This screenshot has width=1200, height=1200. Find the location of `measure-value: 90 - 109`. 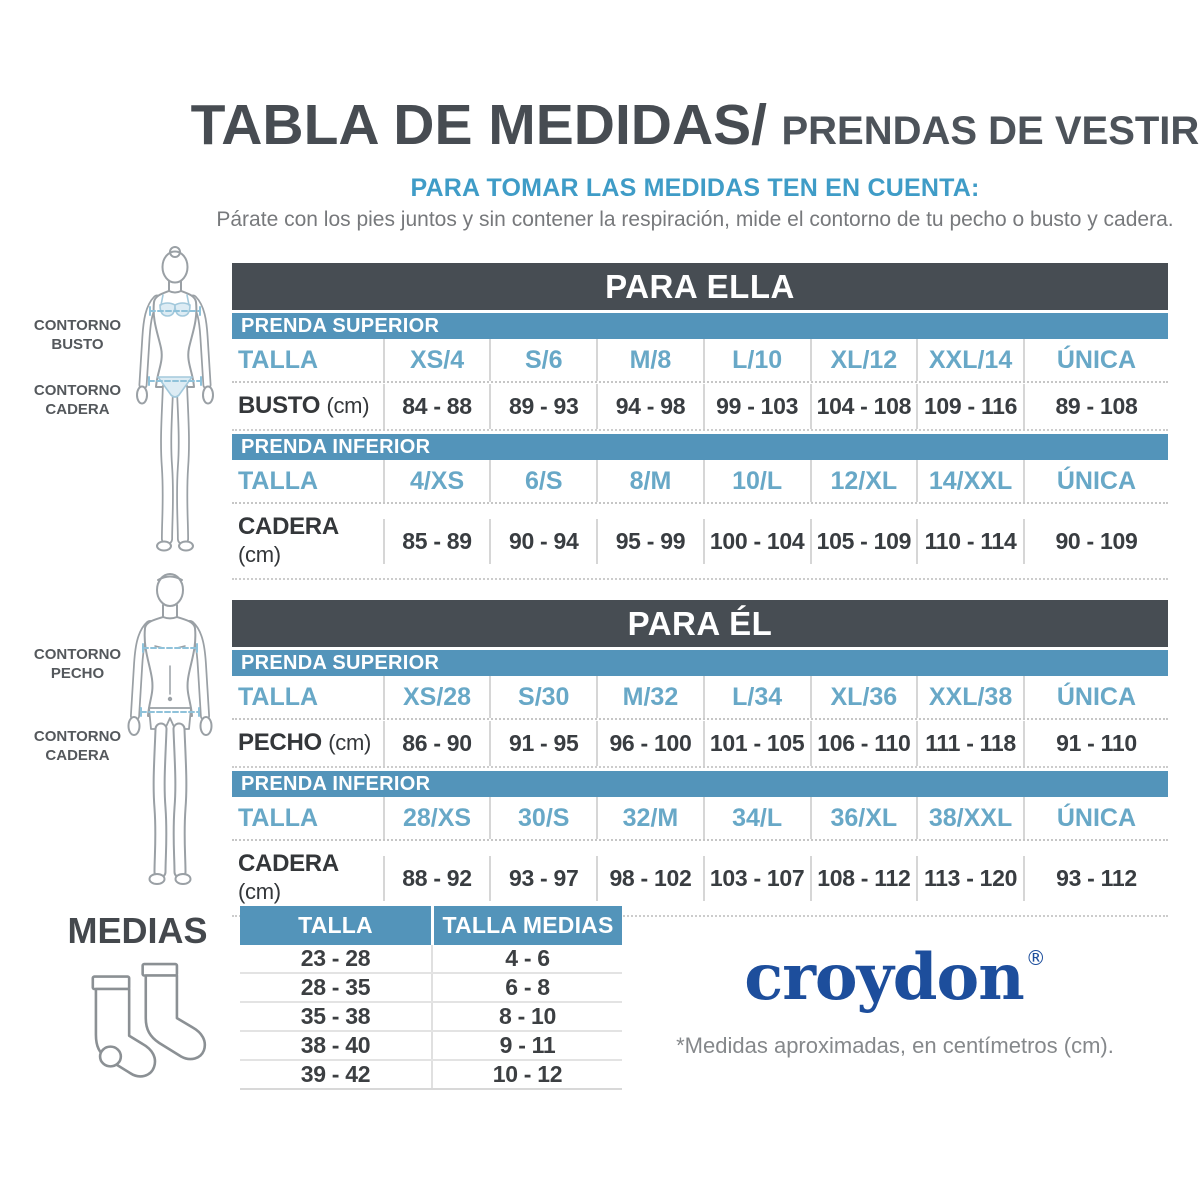

measure-value: 90 - 109 is located at coordinates (1095, 541).